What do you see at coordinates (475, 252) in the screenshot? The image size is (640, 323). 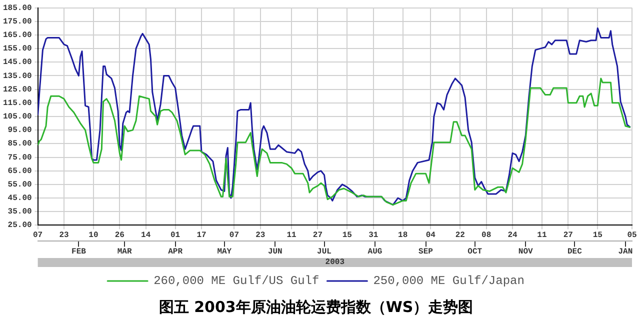 I see `x2-tick-label: OCT` at bounding box center [475, 252].